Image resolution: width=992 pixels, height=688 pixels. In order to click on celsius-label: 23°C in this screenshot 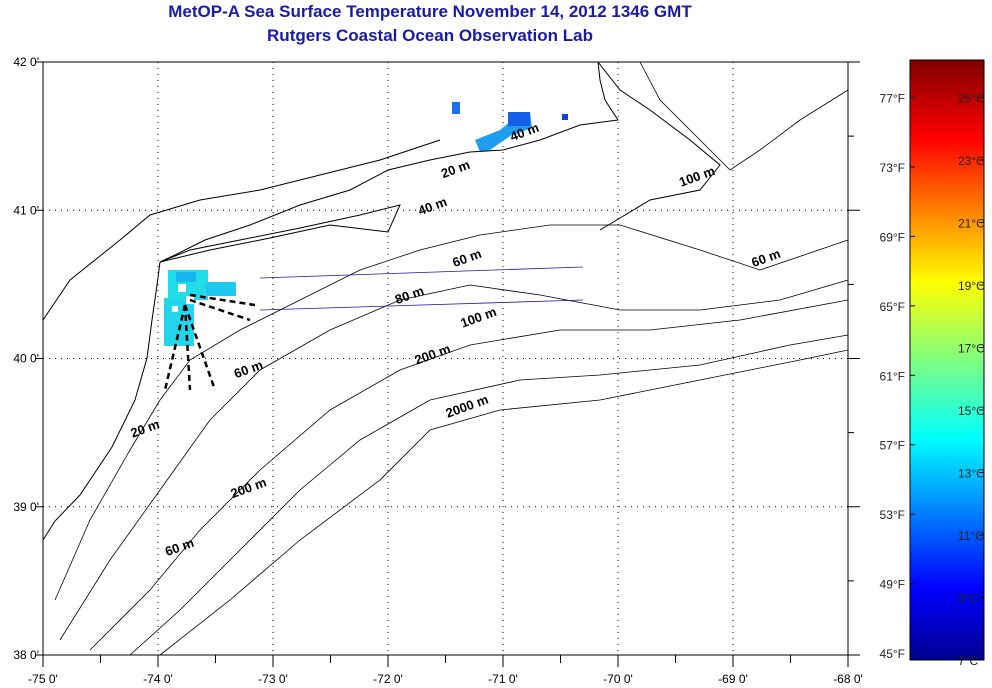, I will do `click(971, 161)`.